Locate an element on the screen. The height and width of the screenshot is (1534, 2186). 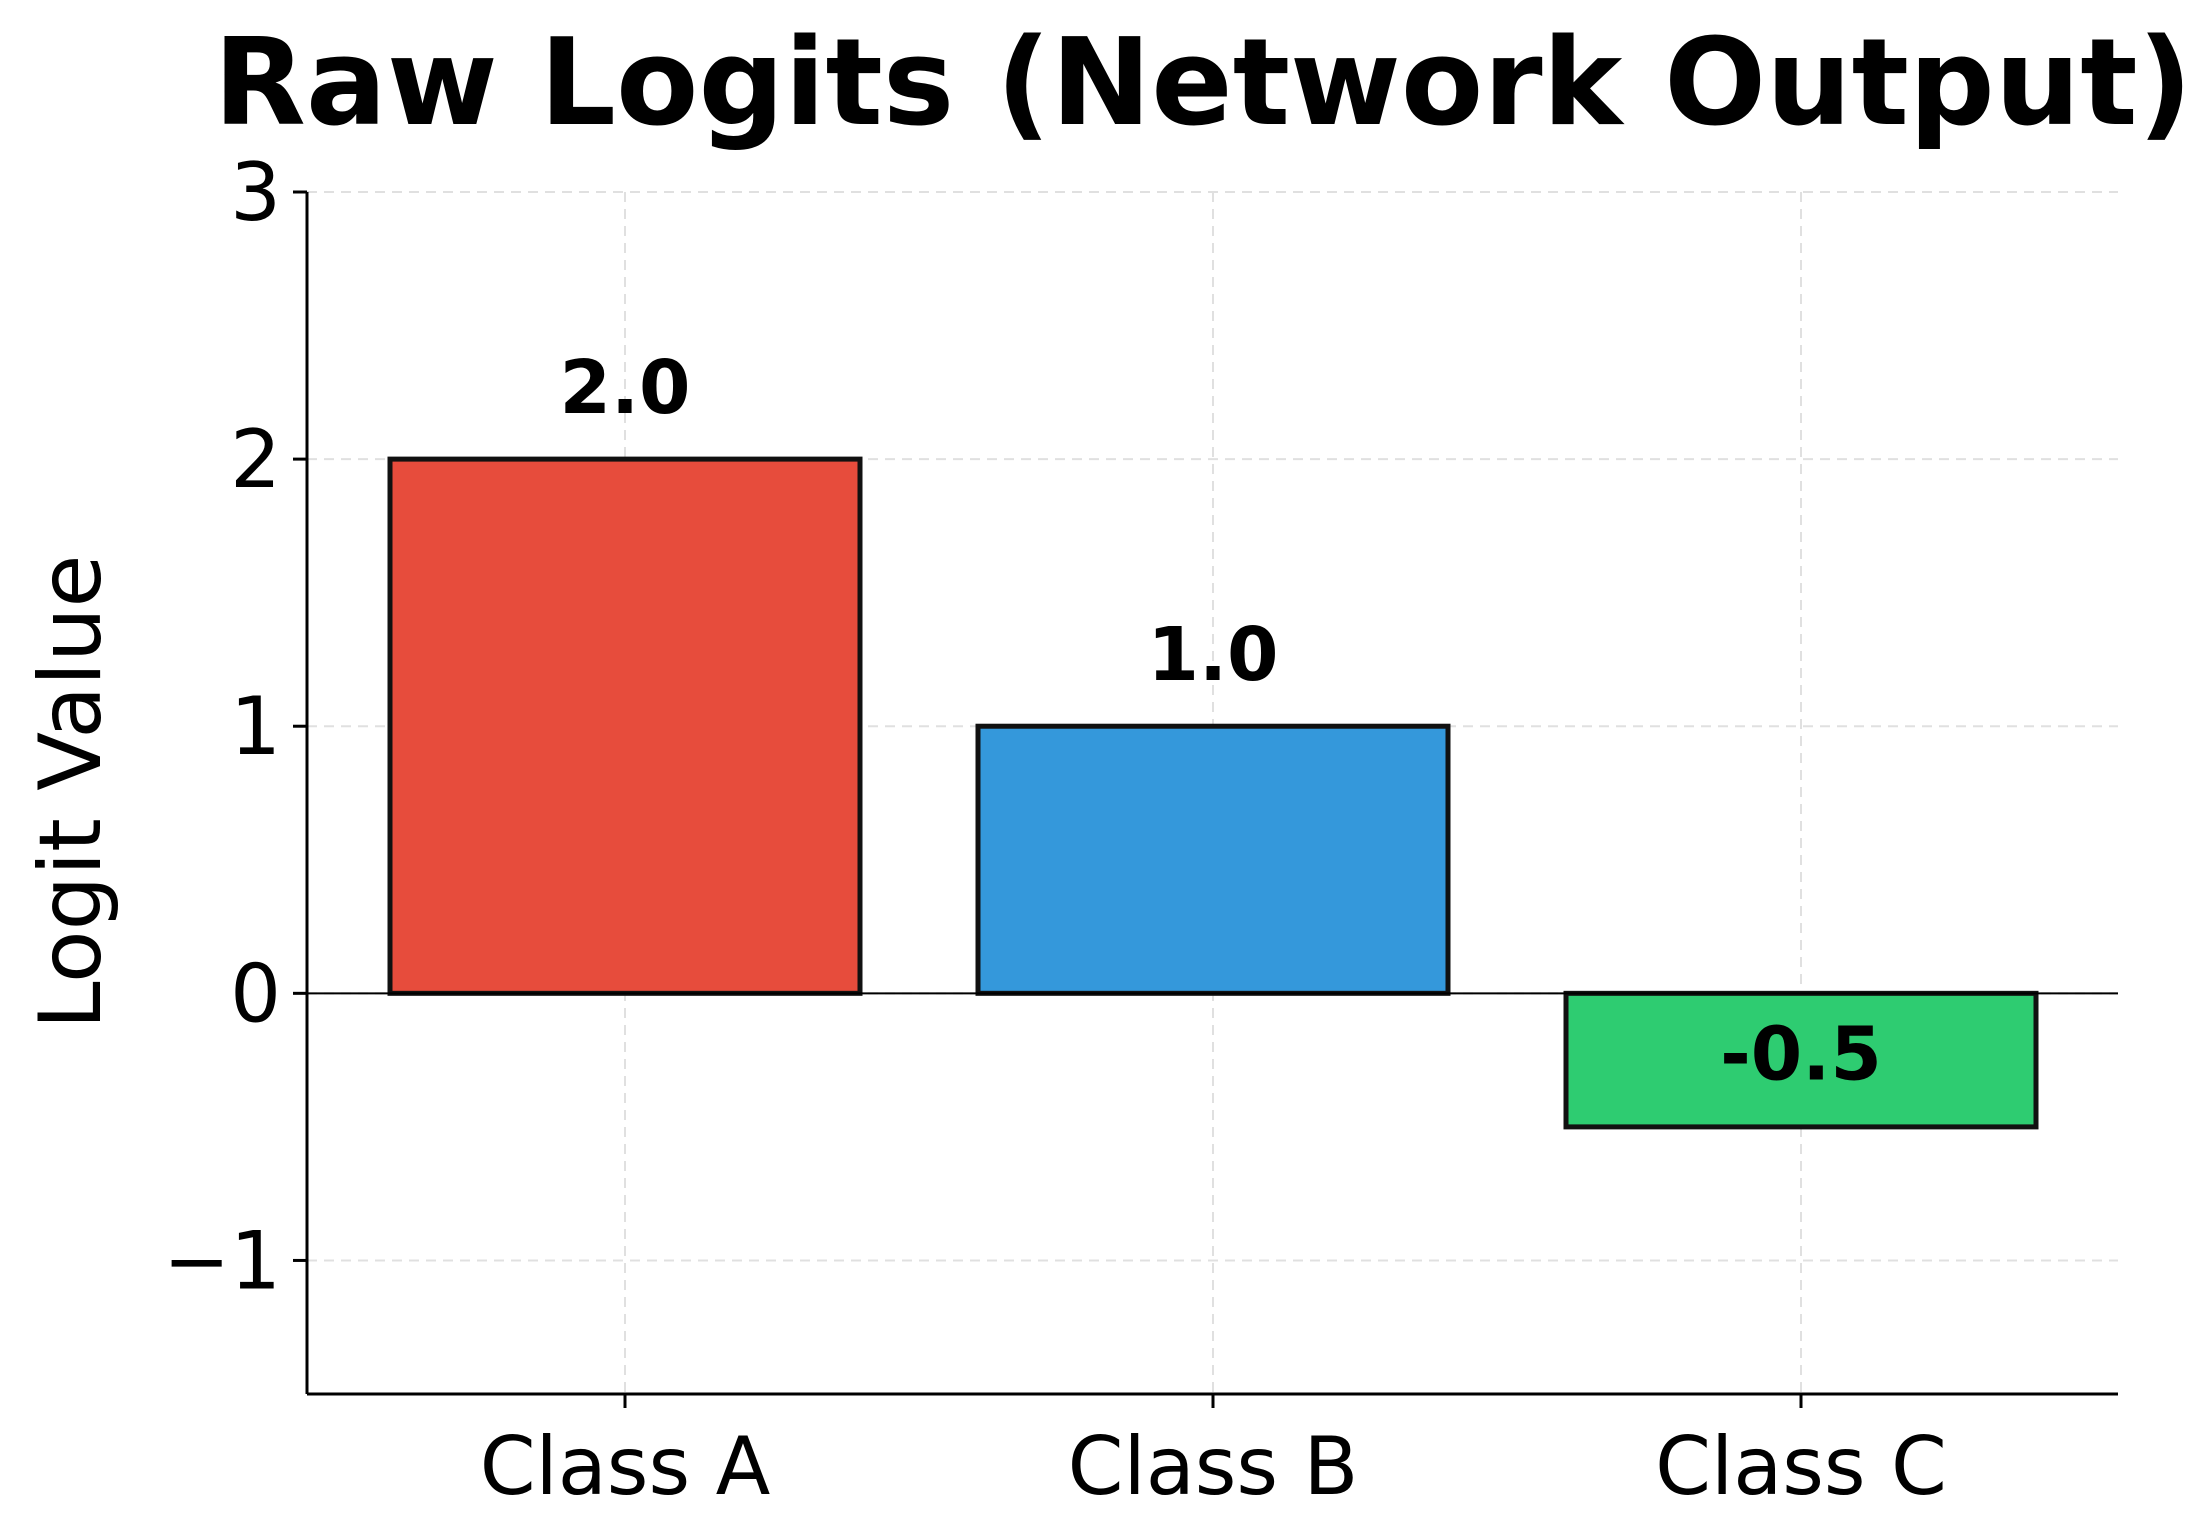
bar-class-c is located at coordinates (1801, 1060).